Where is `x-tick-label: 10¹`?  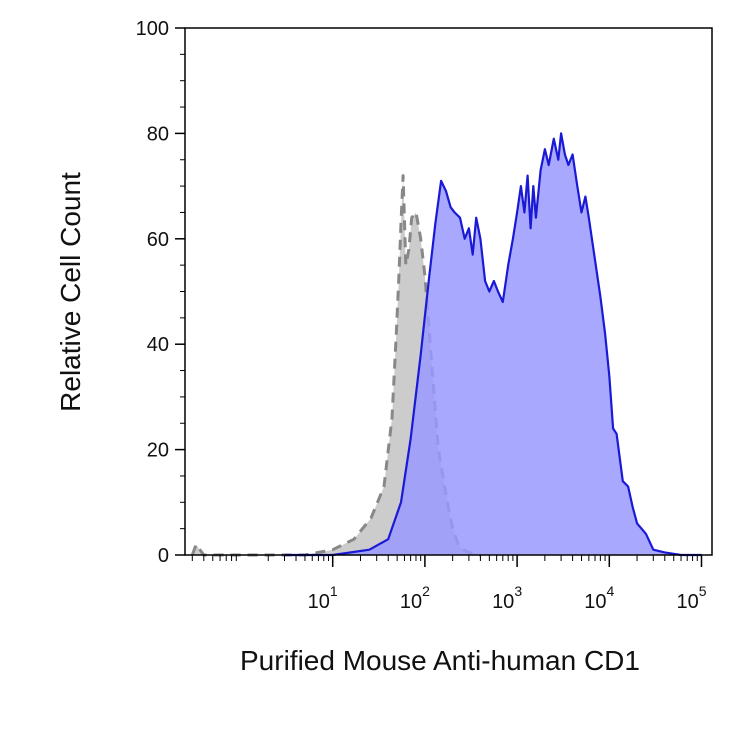 x-tick-label: 10¹ is located at coordinates (323, 598).